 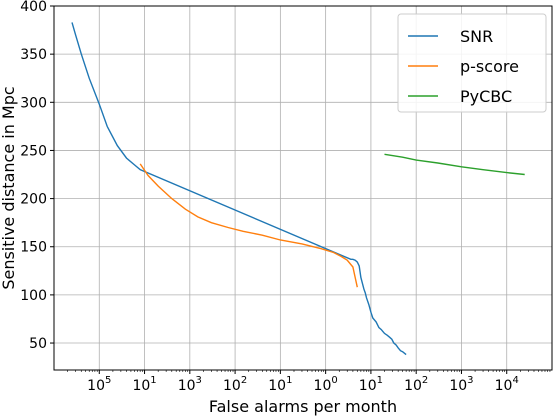 What do you see at coordinates (486, 96) in the screenshot?
I see `legend-label: PyCBC` at bounding box center [486, 96].